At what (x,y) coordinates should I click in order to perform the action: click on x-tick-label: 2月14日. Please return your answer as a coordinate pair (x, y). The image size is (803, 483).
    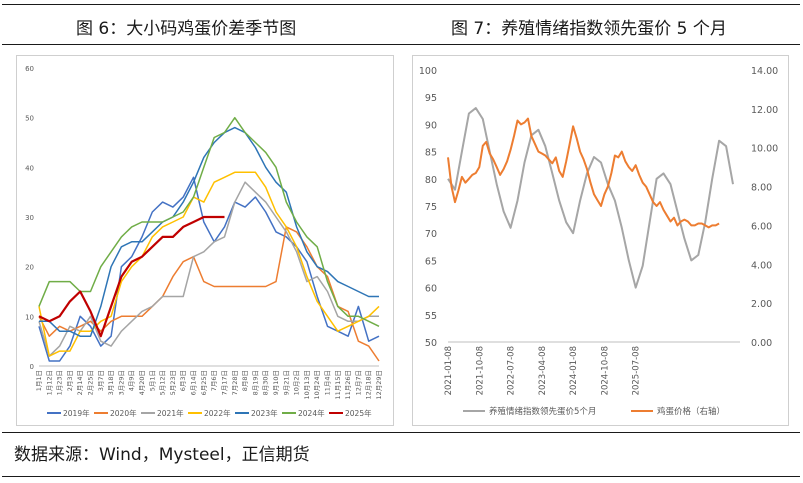
    Looking at the image, I should click on (80, 382).